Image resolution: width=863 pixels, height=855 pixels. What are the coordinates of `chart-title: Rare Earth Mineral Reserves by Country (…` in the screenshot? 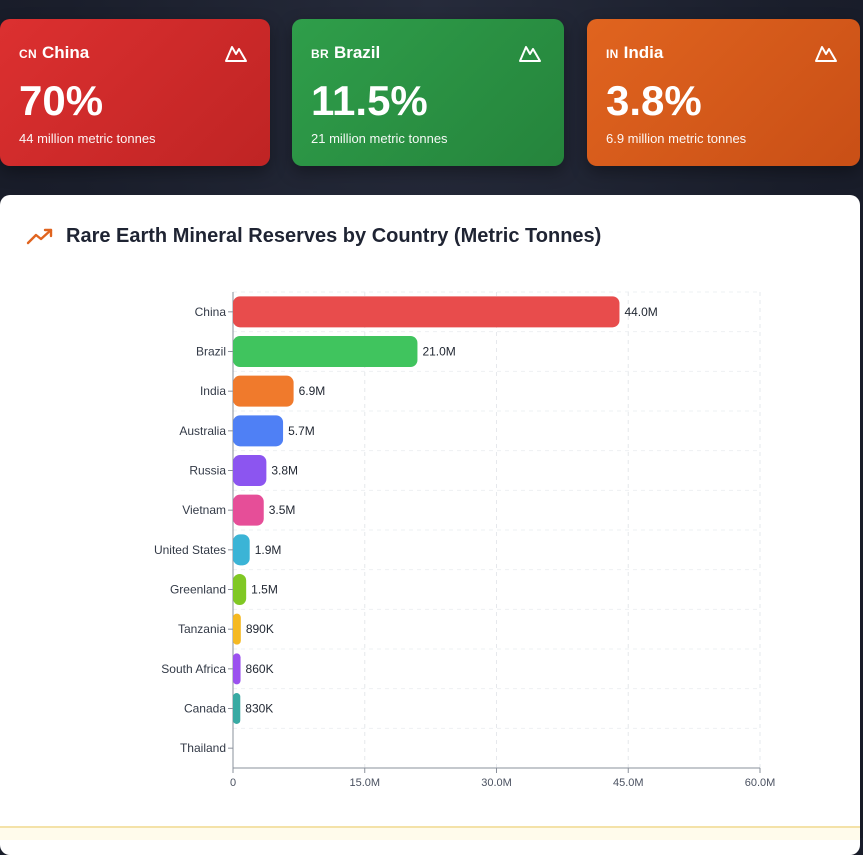 It's located at (334, 236).